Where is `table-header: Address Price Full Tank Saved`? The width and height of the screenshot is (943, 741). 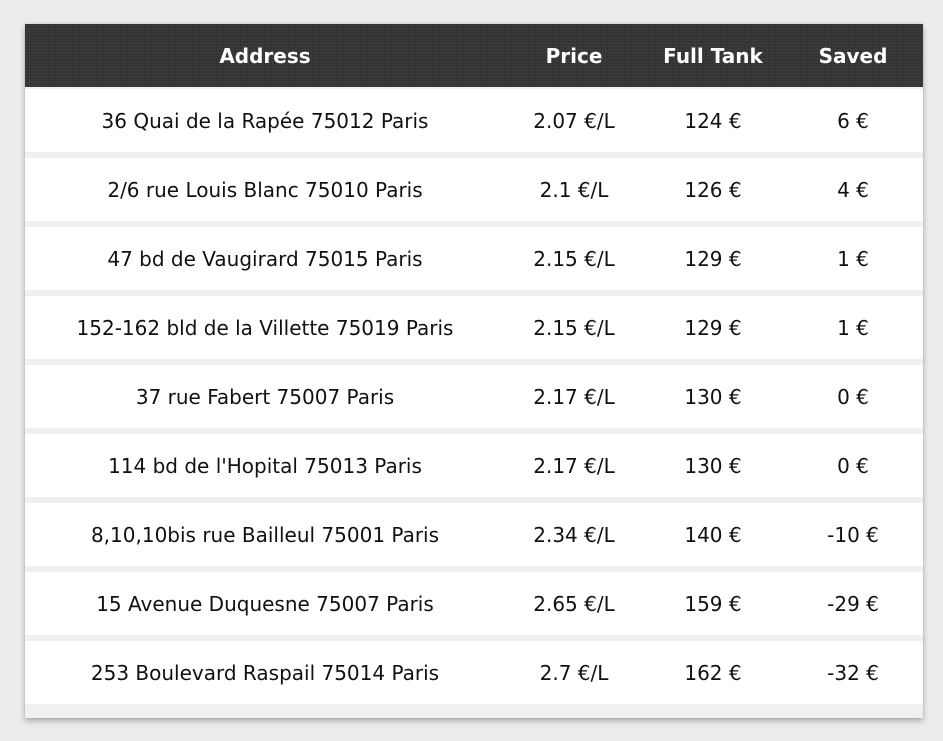 table-header: Address Price Full Tank Saved is located at coordinates (474, 56).